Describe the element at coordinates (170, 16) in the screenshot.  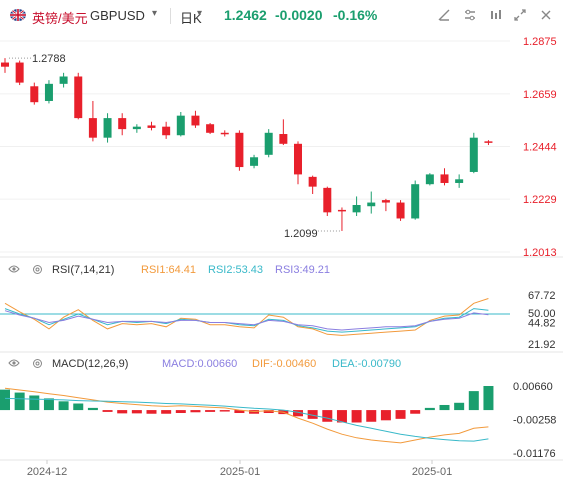
I see `divider` at that location.